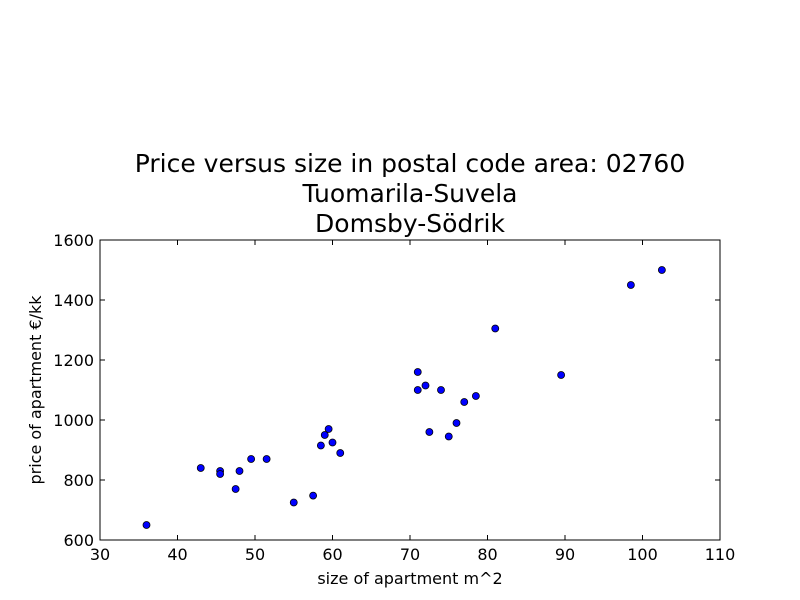  I want to click on x-tick-label: 30, so click(100, 554).